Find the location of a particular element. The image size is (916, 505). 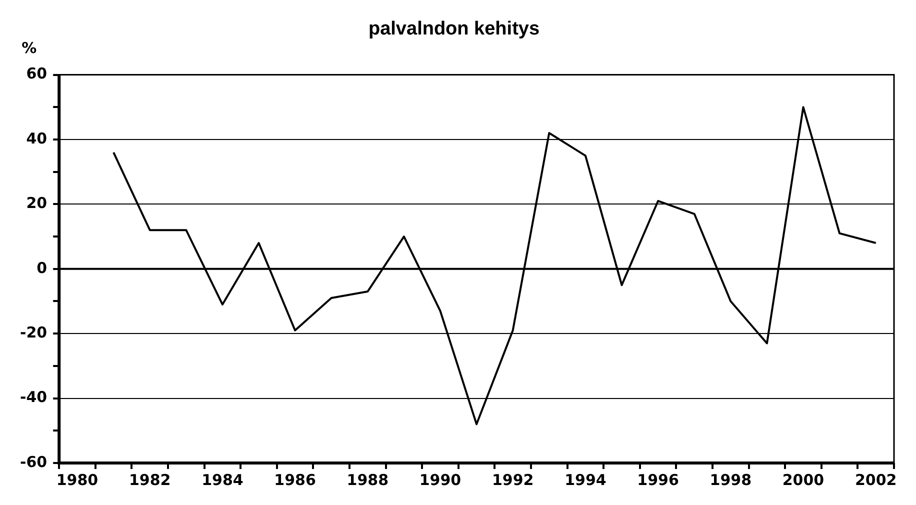

x-tick-label: 2002 is located at coordinates (875, 479).